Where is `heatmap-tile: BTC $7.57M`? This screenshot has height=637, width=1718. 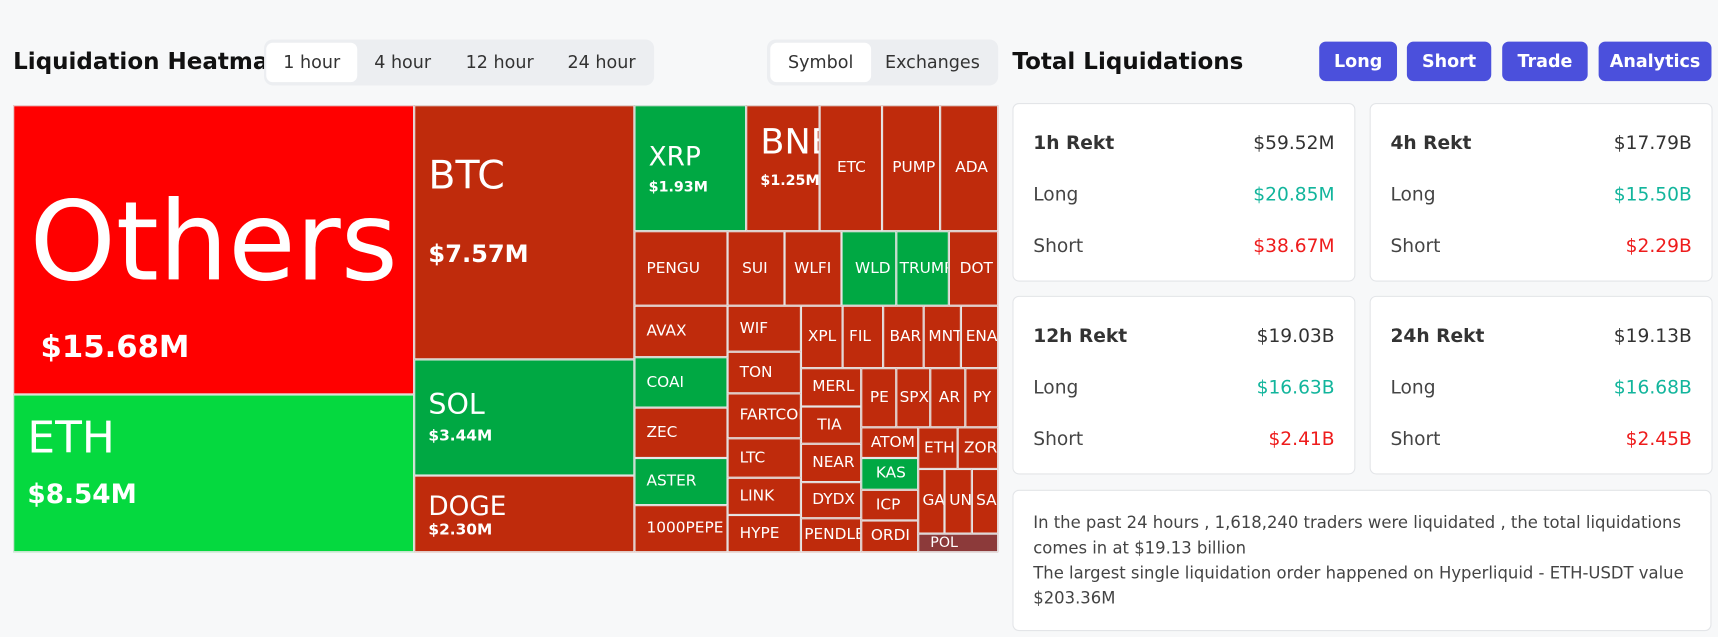
heatmap-tile: BTC $7.57M is located at coordinates (524, 232).